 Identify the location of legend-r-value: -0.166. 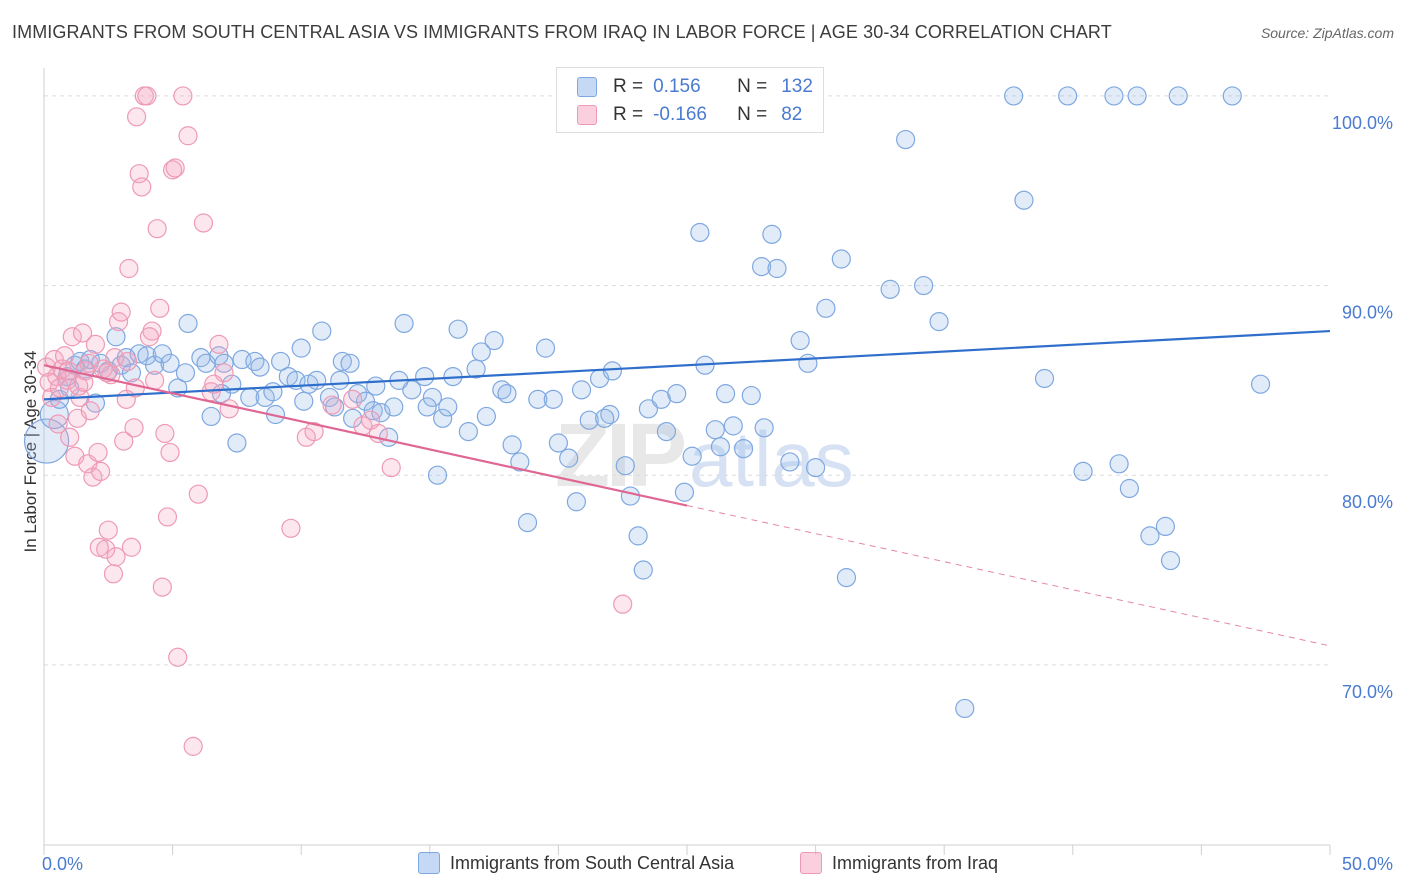
(680, 114).